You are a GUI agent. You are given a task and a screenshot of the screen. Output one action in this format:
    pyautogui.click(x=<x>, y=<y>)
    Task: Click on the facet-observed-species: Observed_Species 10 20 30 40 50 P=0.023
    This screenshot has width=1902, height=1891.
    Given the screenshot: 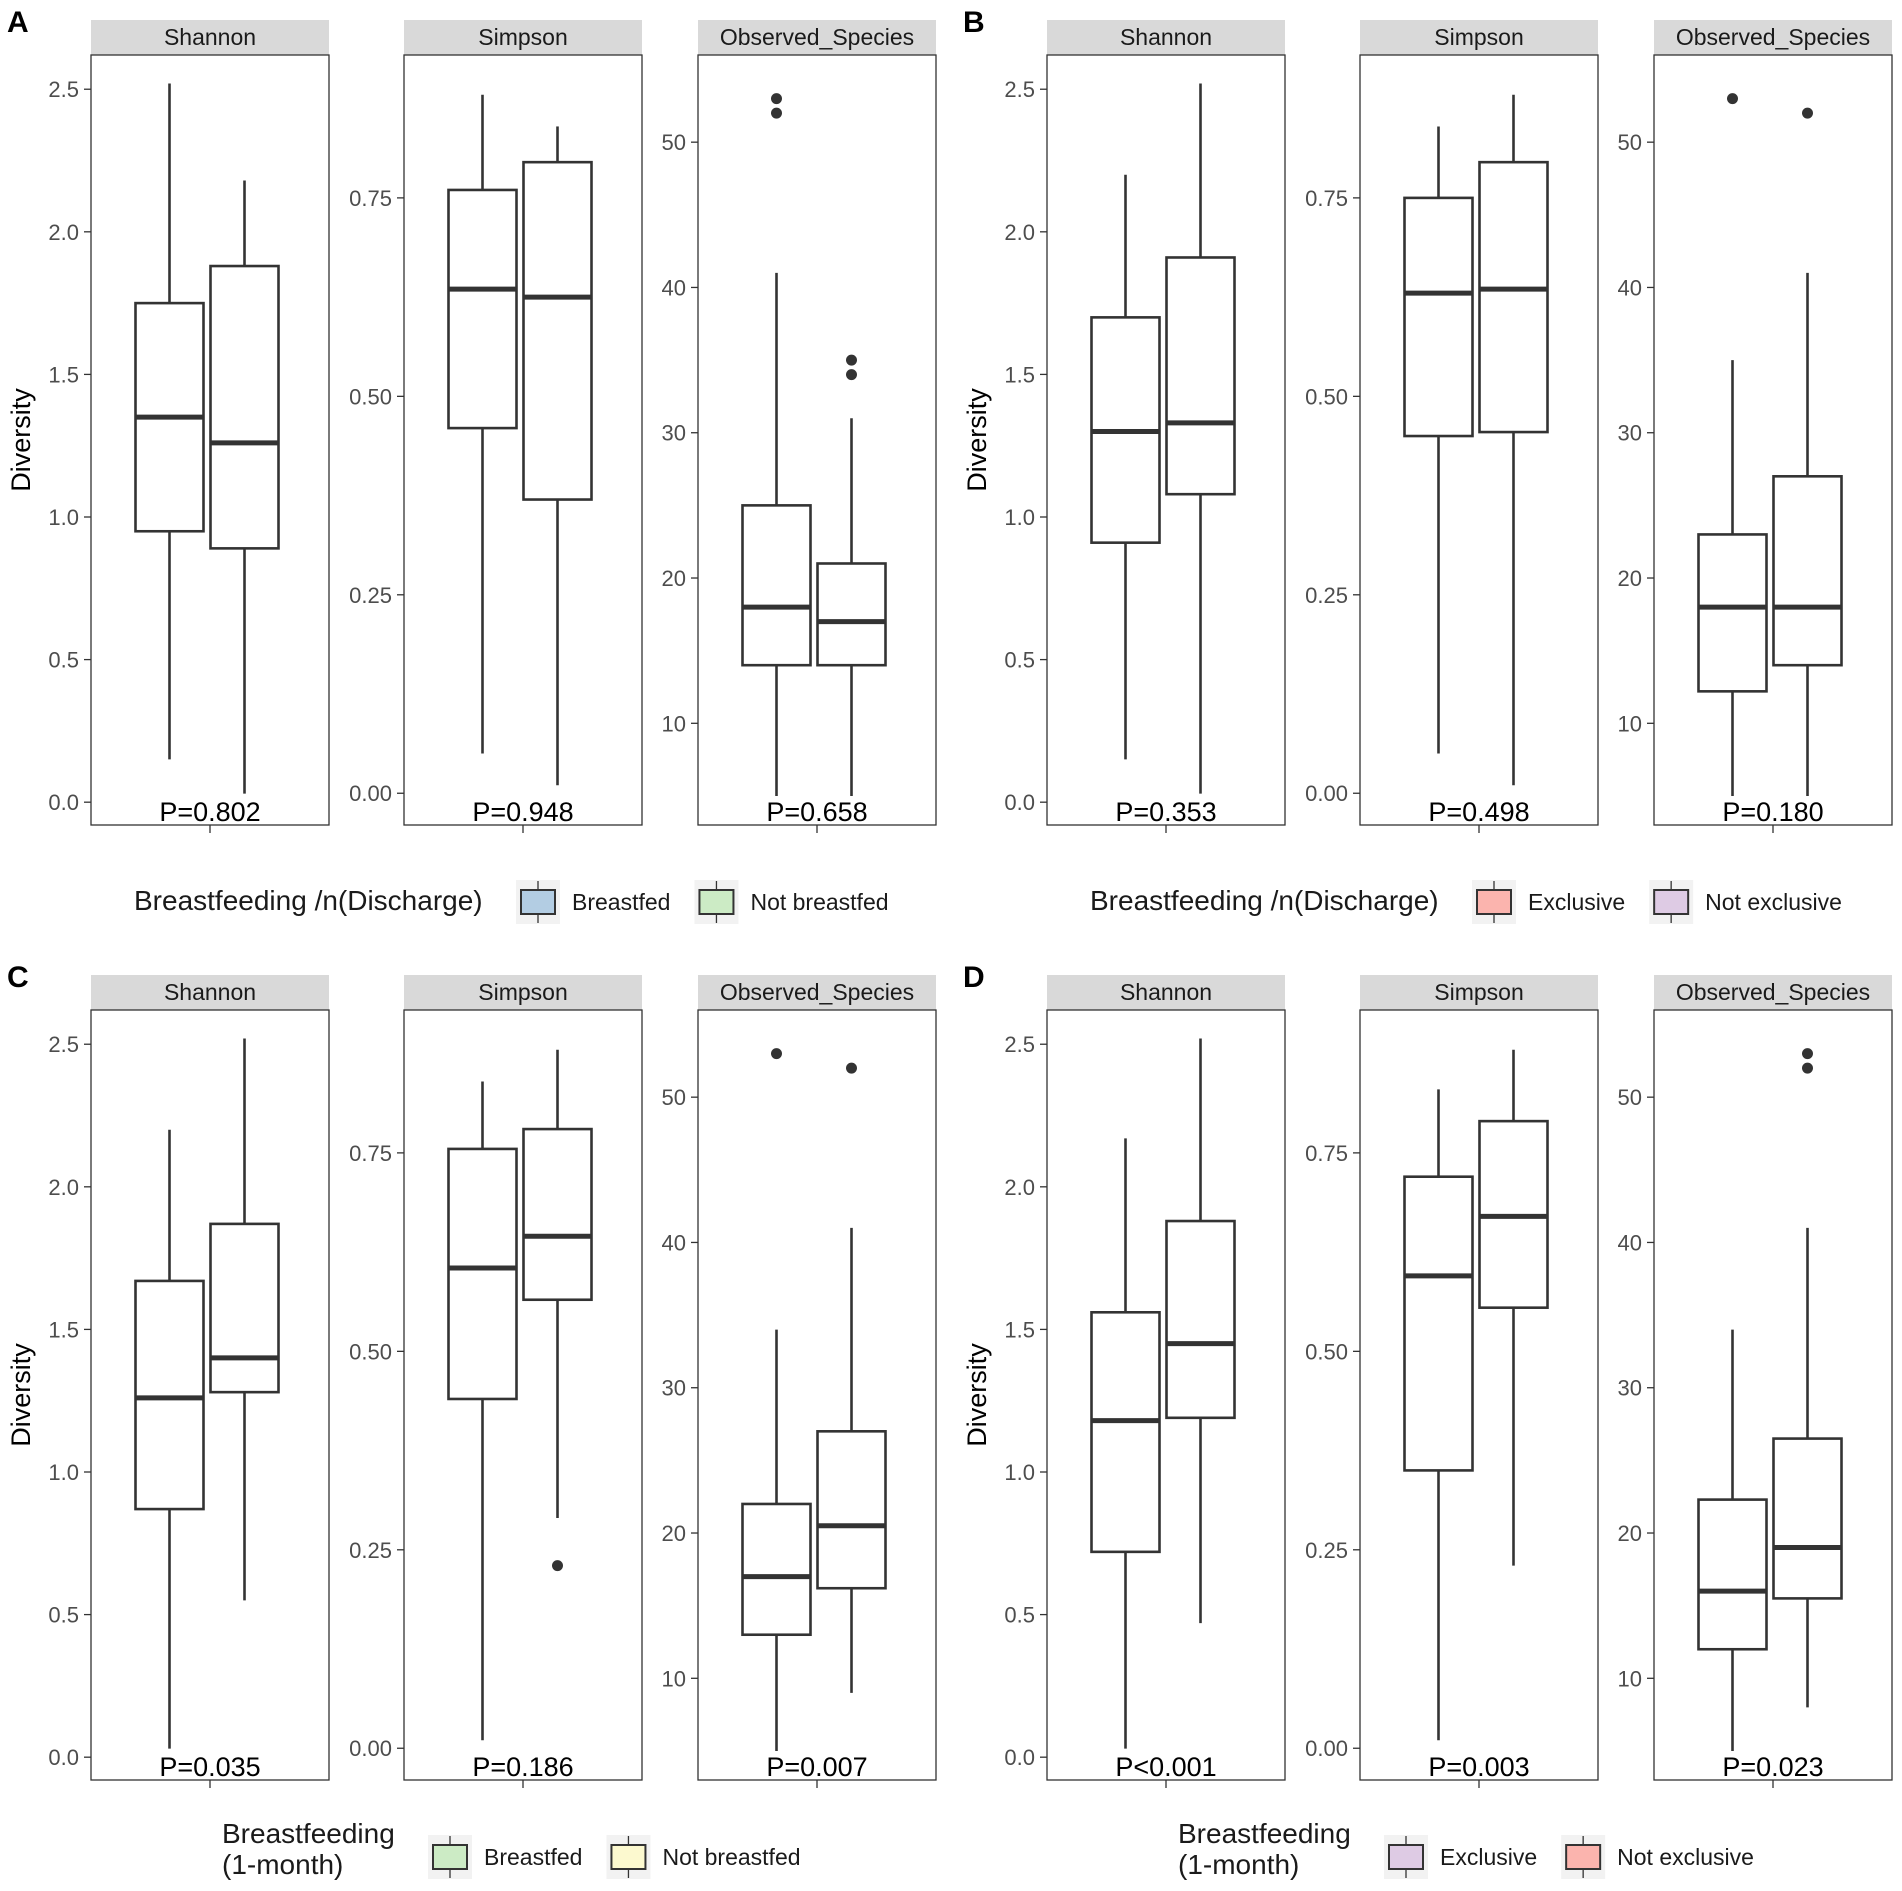 What is the action you would take?
    pyautogui.click(x=1755, y=1381)
    